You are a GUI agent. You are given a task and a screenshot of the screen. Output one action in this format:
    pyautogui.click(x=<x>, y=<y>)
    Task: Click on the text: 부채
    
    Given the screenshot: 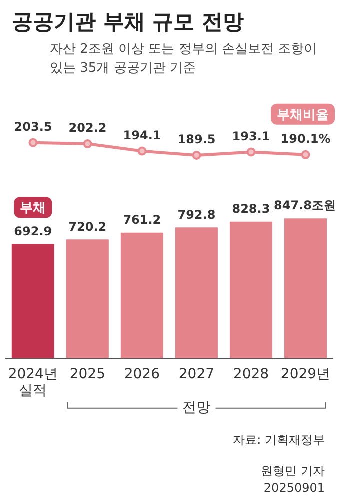 What is the action you would take?
    pyautogui.click(x=33, y=208)
    